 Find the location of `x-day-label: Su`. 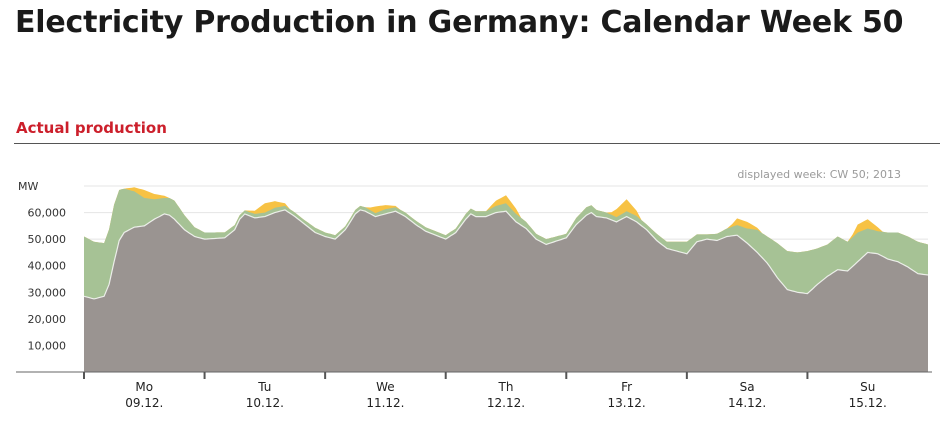

x-day-label: Su is located at coordinates (867, 387).